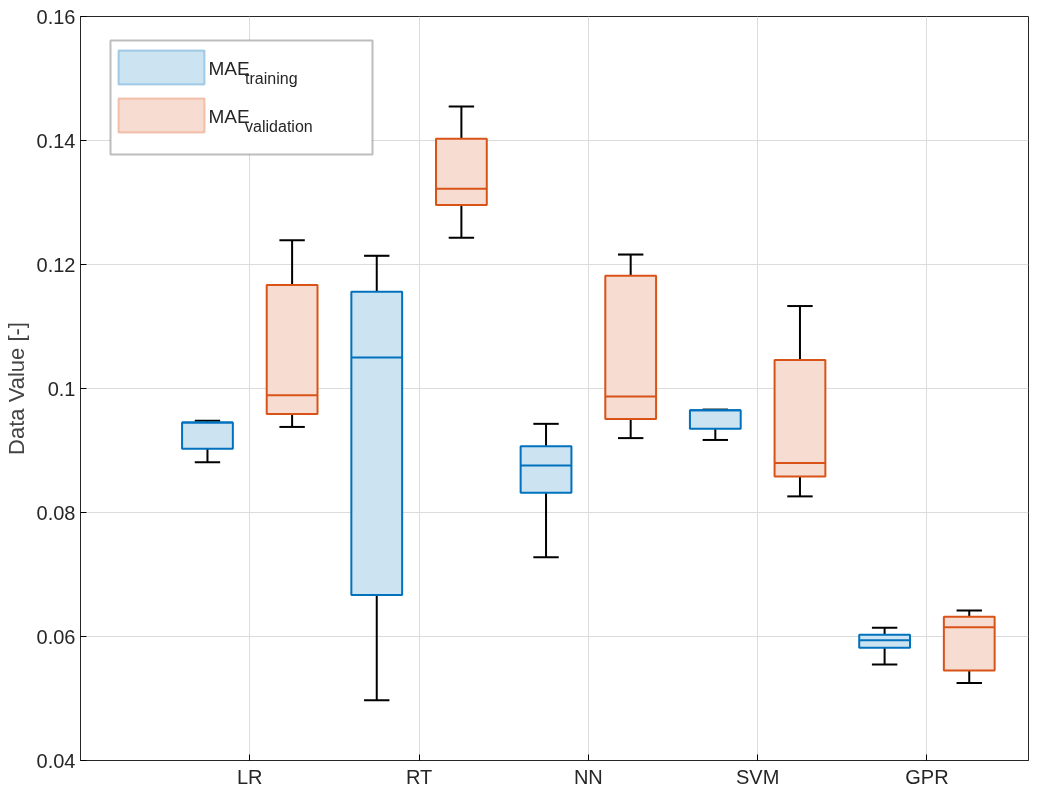 The width and height of the screenshot is (1046, 810). What do you see at coordinates (757, 776) in the screenshot?
I see `x-tick-label: SVM` at bounding box center [757, 776].